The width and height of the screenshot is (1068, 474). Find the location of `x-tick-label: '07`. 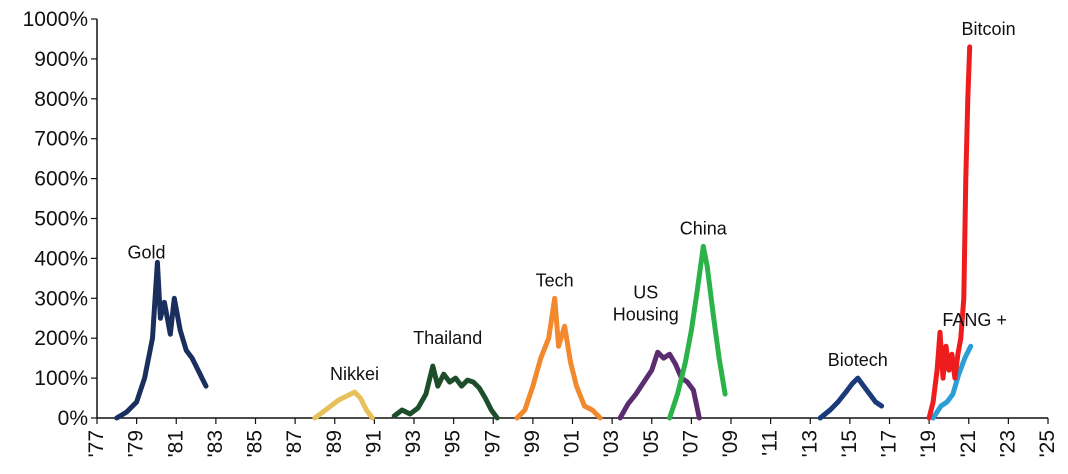

x-tick-label: '07 is located at coordinates (690, 443).